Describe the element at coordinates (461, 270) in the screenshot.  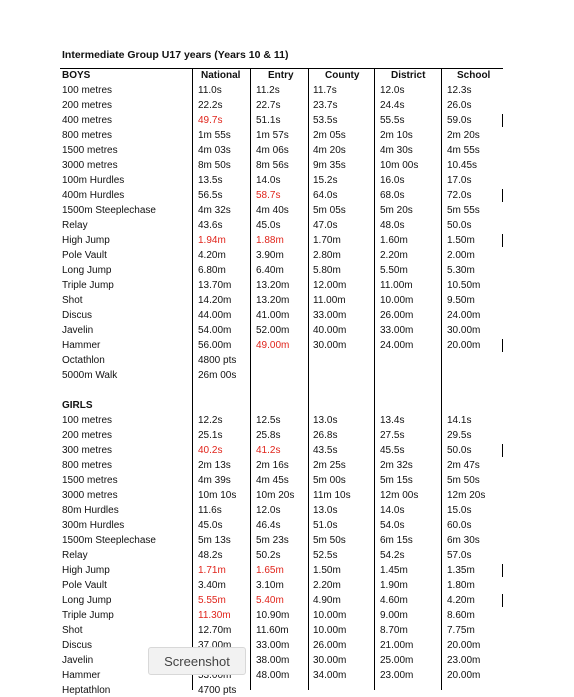
I see `cell-school: 5.30m` at that location.